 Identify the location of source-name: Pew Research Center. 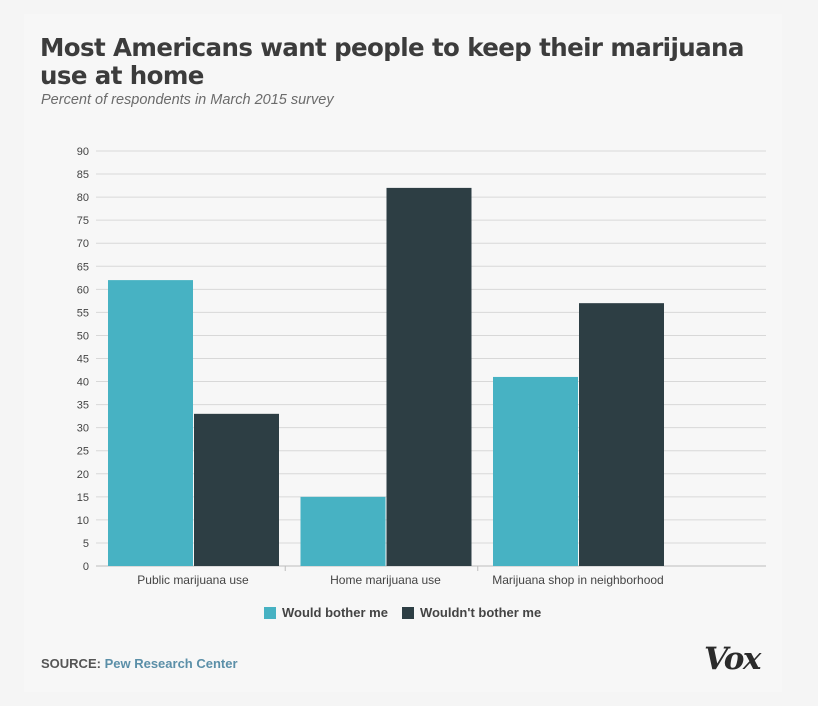
(171, 663).